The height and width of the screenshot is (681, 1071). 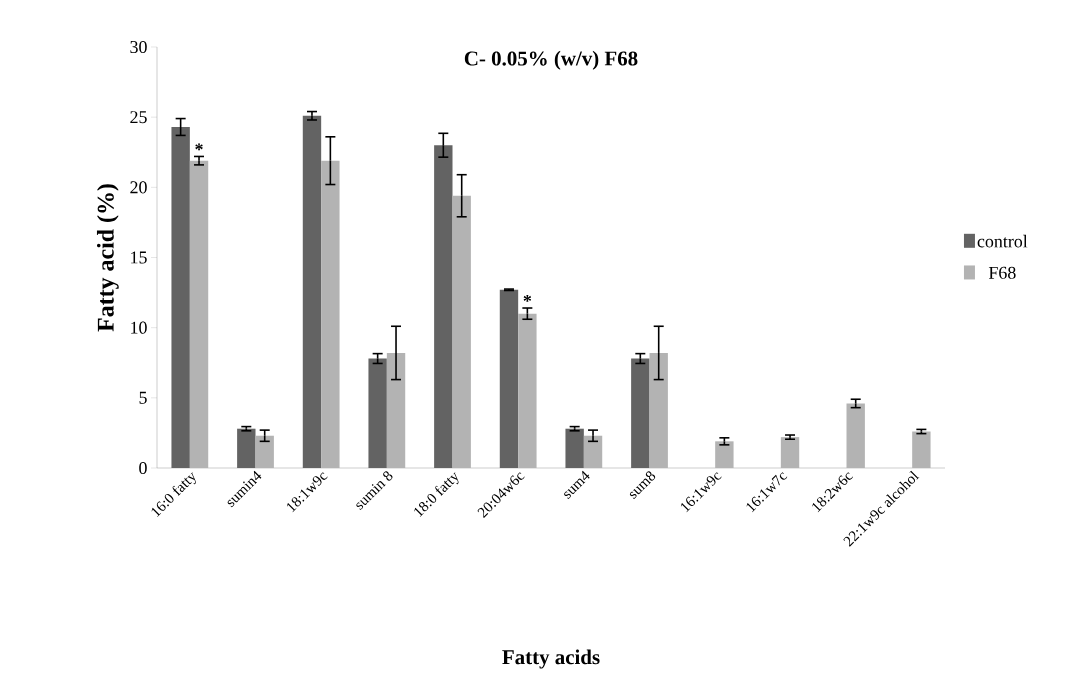 I want to click on x-axis-title: Fatty acids, so click(x=551, y=659).